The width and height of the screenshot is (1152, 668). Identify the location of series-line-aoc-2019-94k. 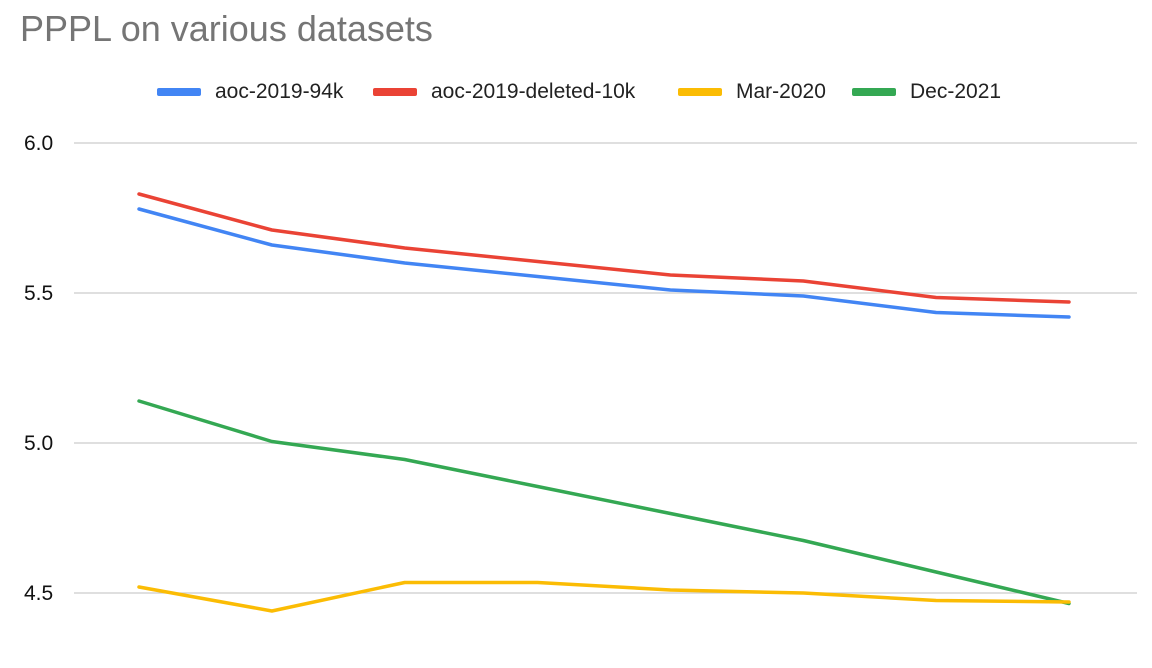
(604, 263).